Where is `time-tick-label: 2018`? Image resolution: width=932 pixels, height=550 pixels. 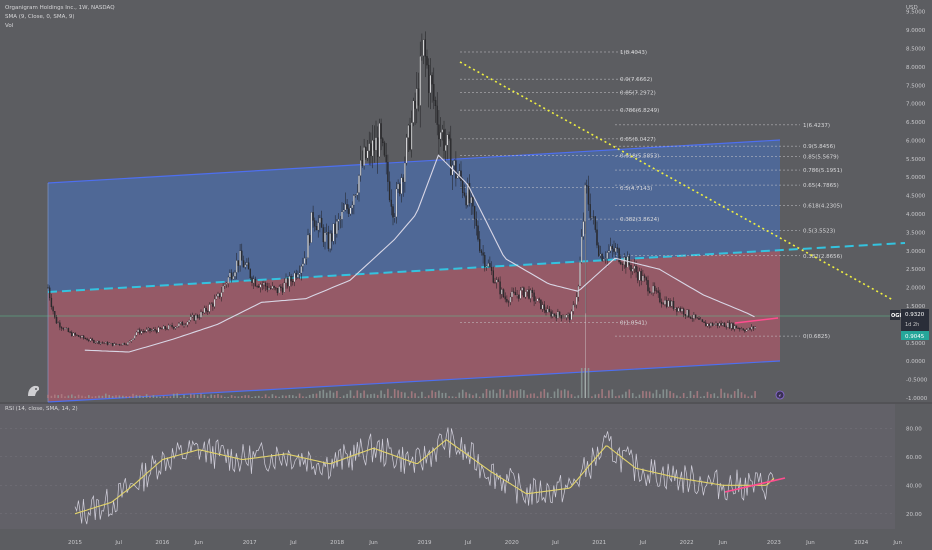 time-tick-label: 2018 is located at coordinates (337, 543).